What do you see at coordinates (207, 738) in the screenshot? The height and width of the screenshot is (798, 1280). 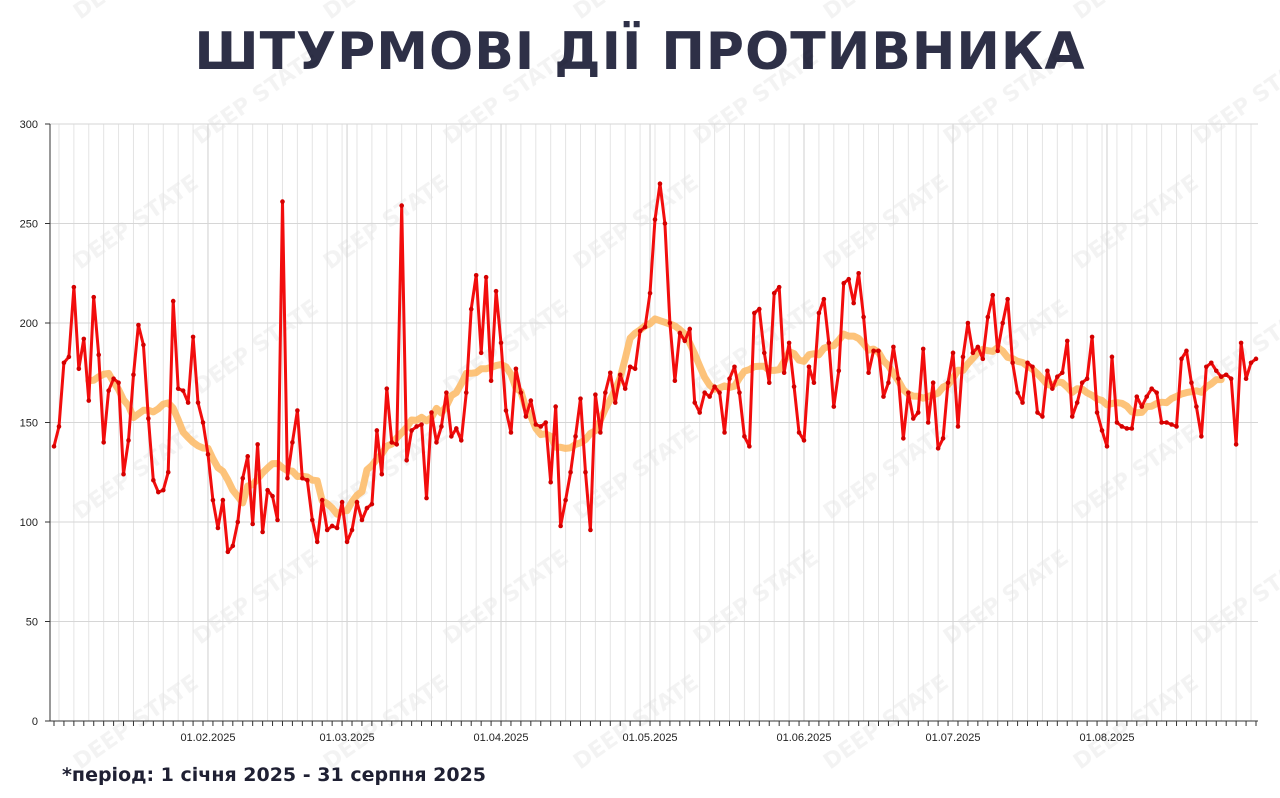 I see `x-tick-label: 01.02.2025` at bounding box center [207, 738].